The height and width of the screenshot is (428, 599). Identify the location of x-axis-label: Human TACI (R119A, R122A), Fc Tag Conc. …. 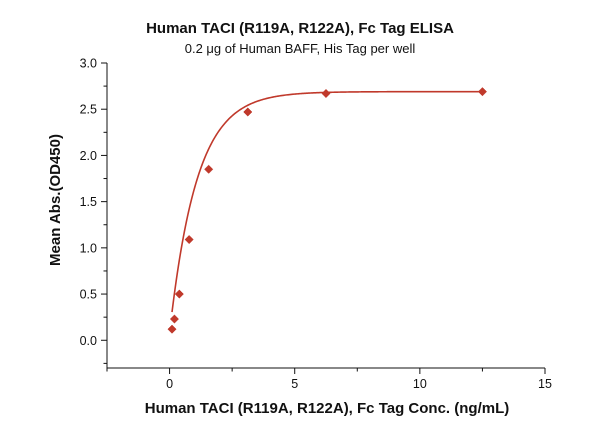
(327, 408).